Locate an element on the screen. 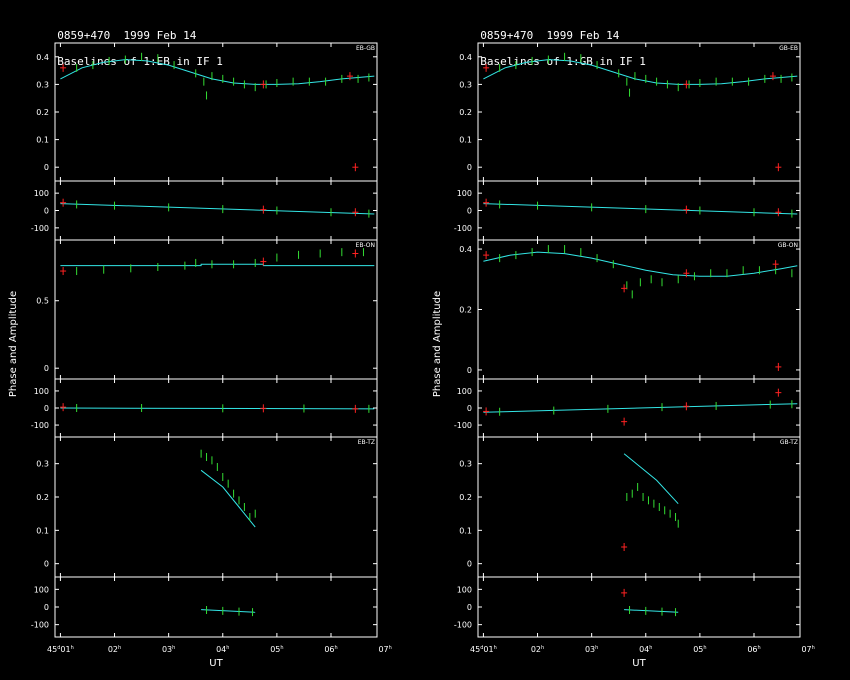  right-gb-on-amplitude-baseline-label: GB-ON is located at coordinates (788, 245).